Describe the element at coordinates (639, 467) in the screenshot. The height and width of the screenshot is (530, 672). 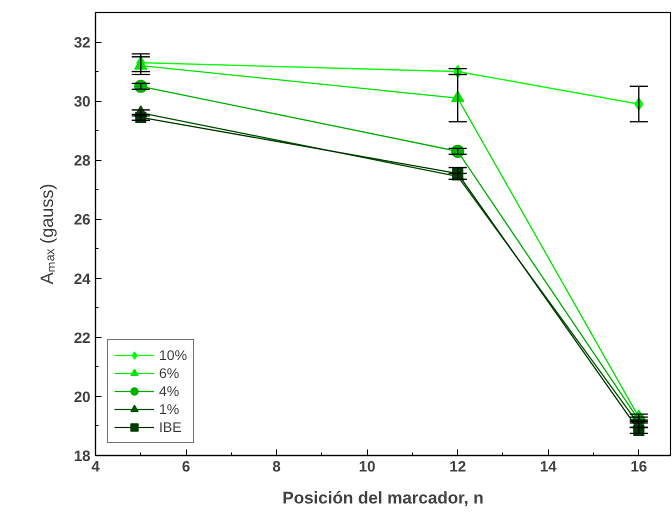
I see `x-tick-label: 16` at that location.